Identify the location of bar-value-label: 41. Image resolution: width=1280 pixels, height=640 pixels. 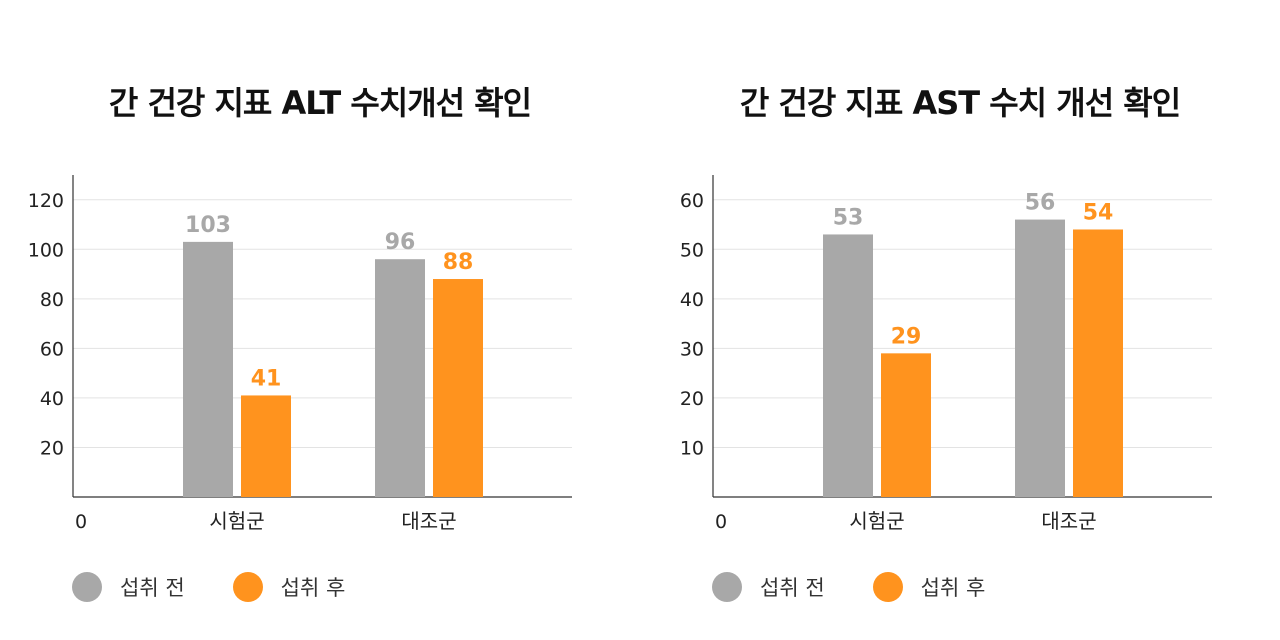
(266, 378).